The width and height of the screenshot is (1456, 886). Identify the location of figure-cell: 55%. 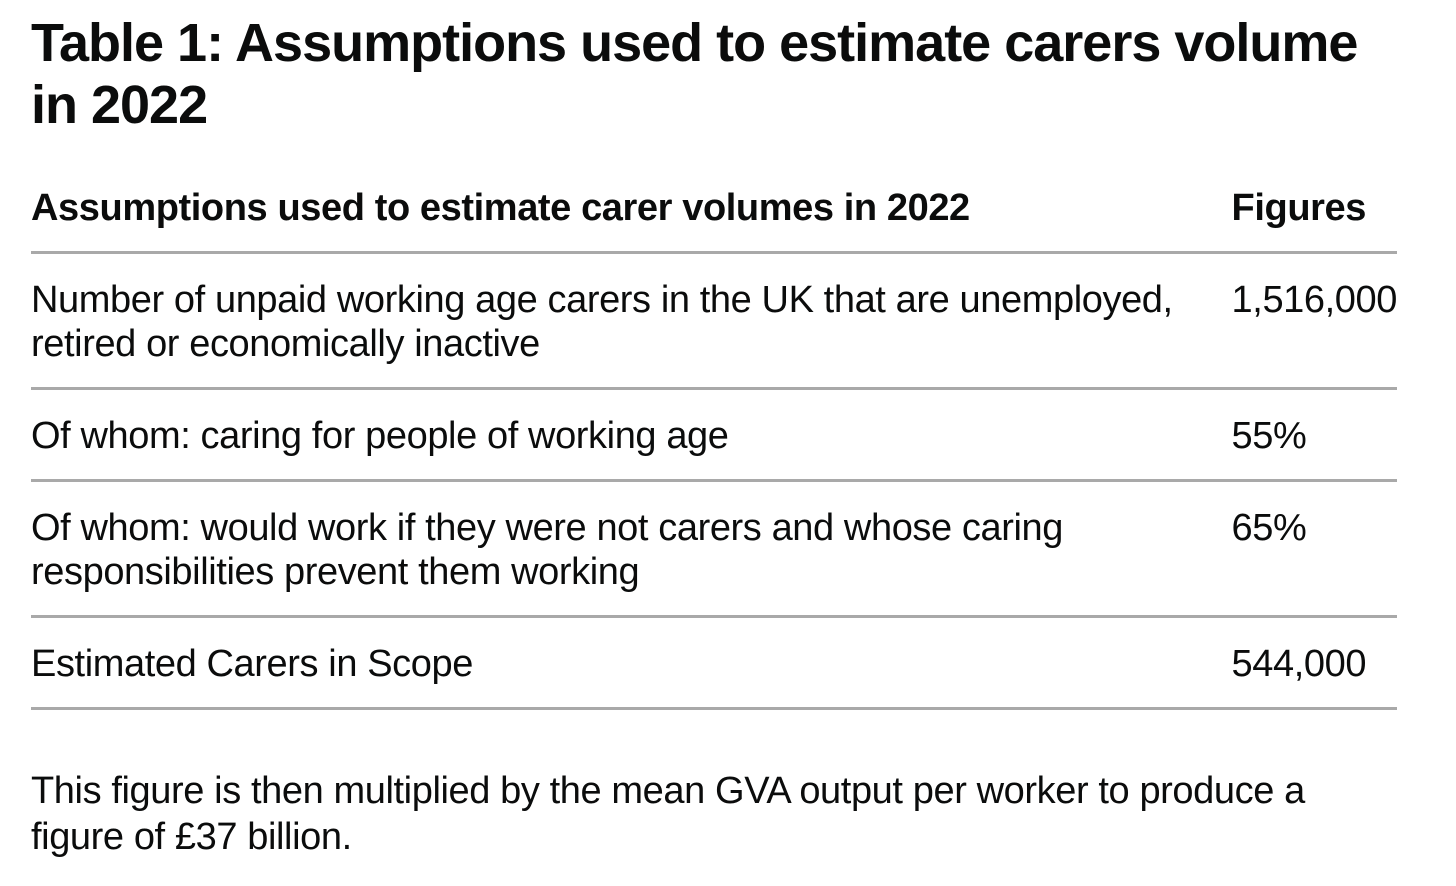
(1314, 435).